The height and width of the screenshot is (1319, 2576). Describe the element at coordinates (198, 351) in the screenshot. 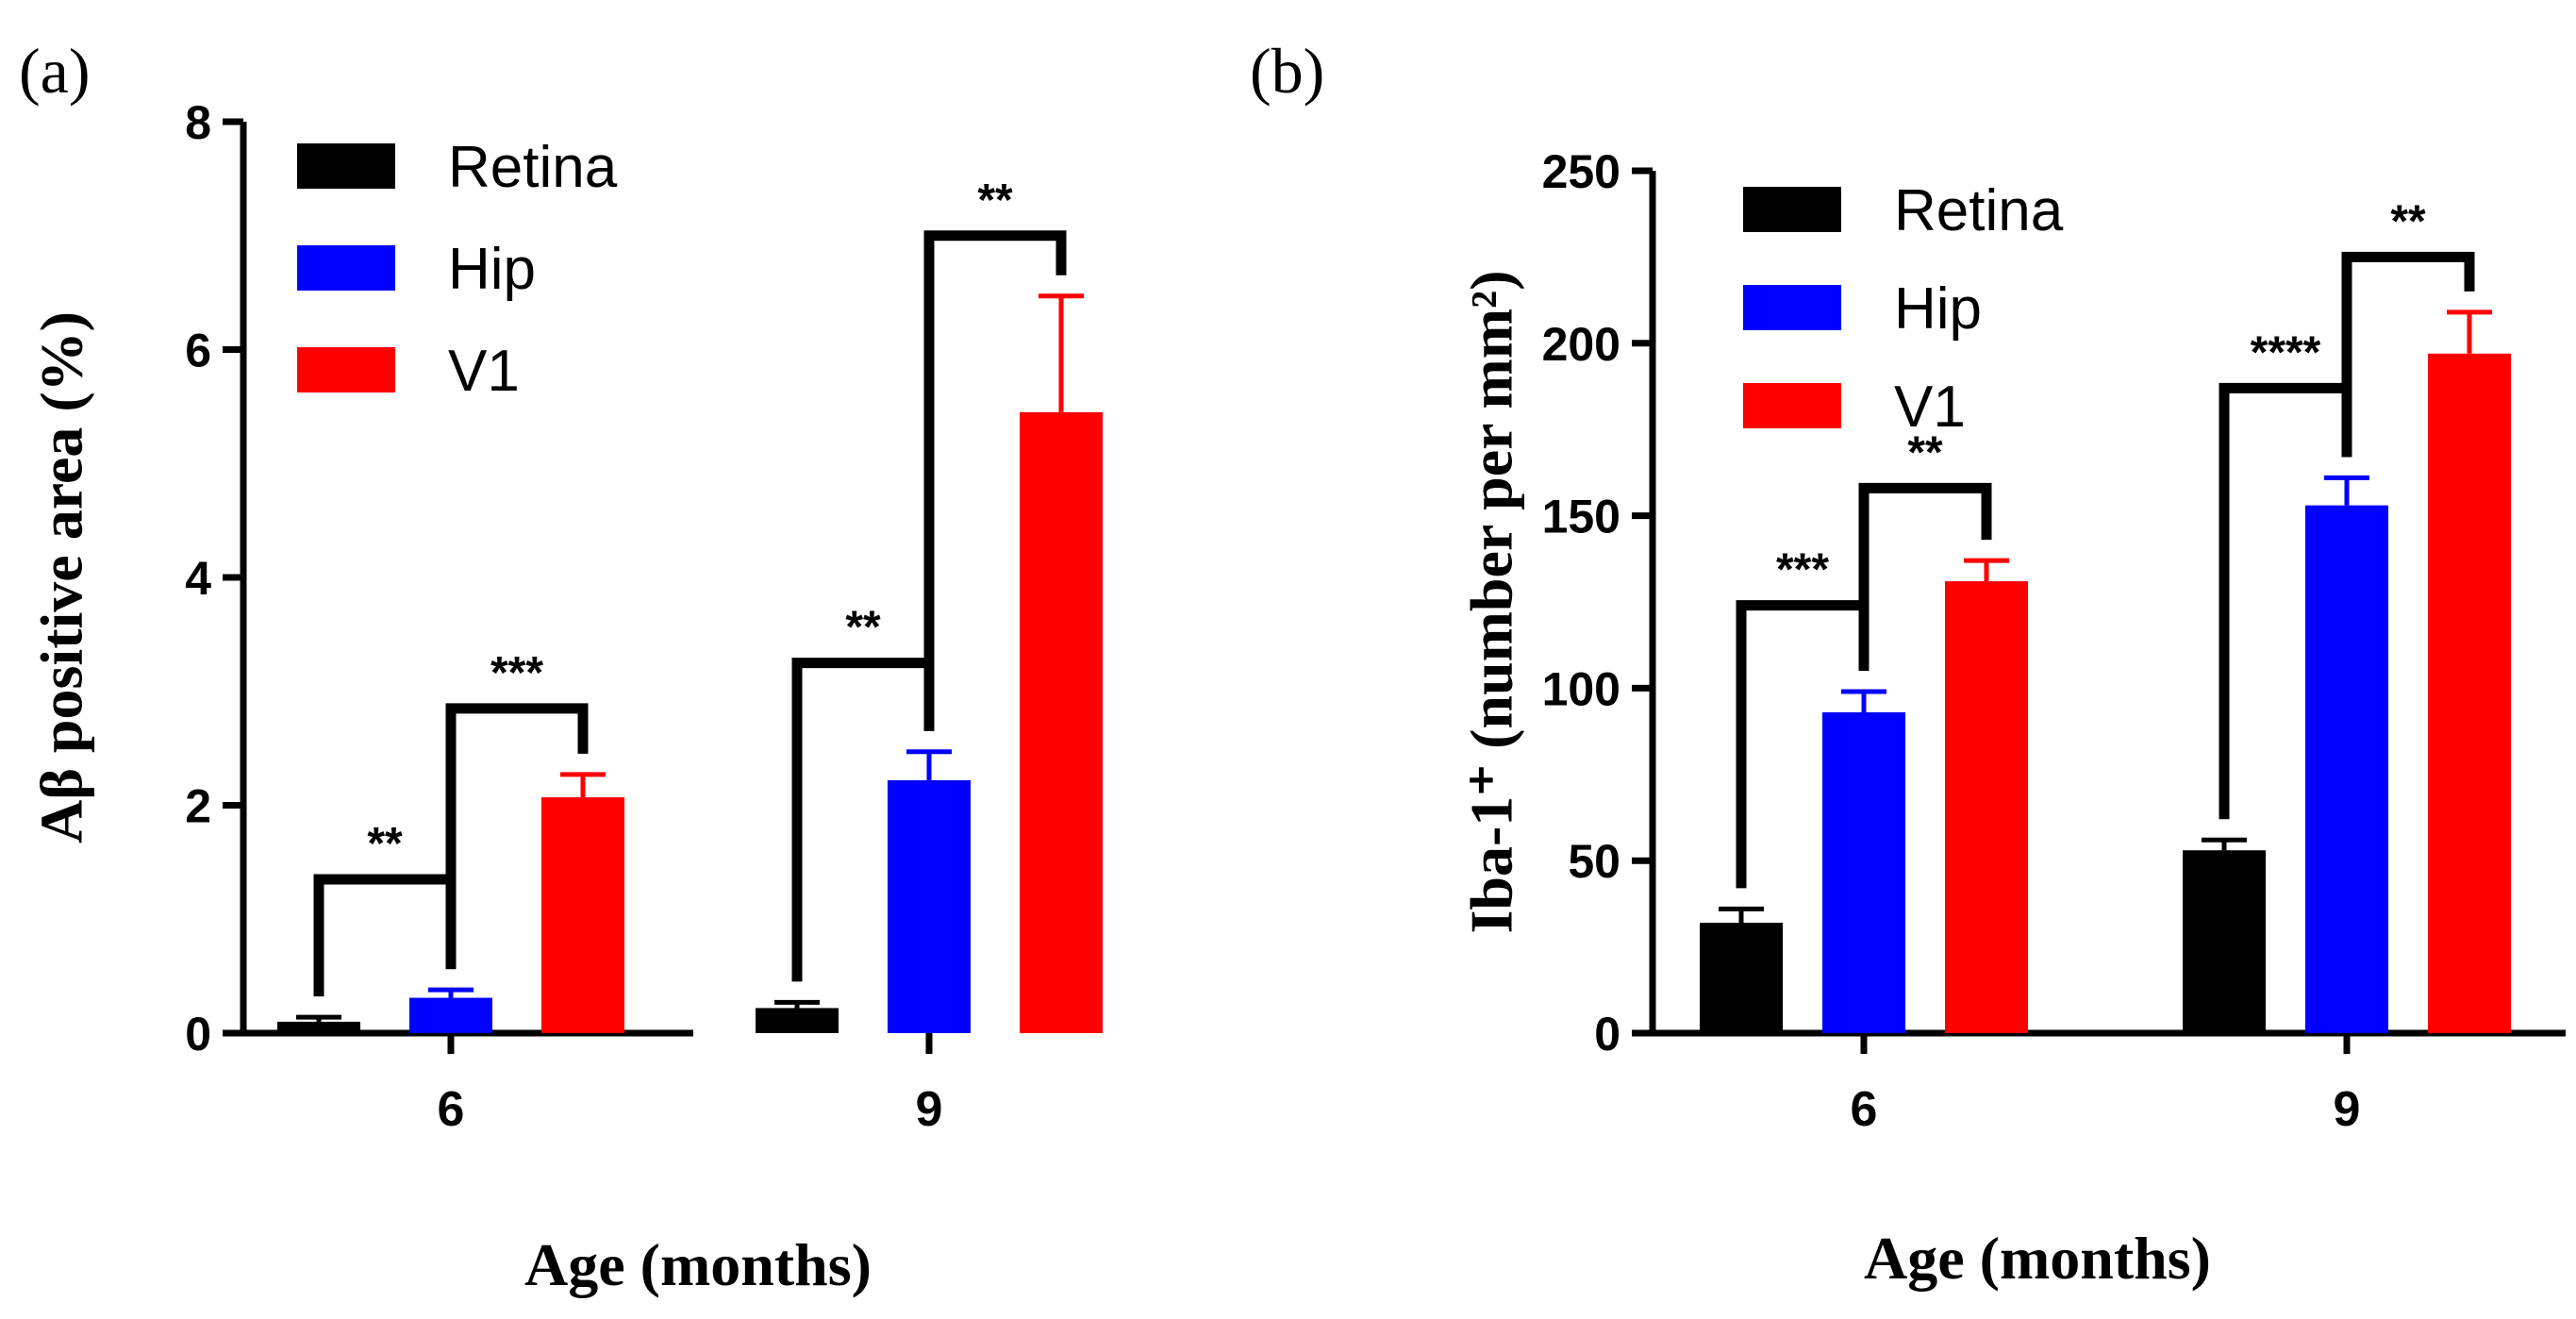

I see `y-tick-label: 6` at that location.